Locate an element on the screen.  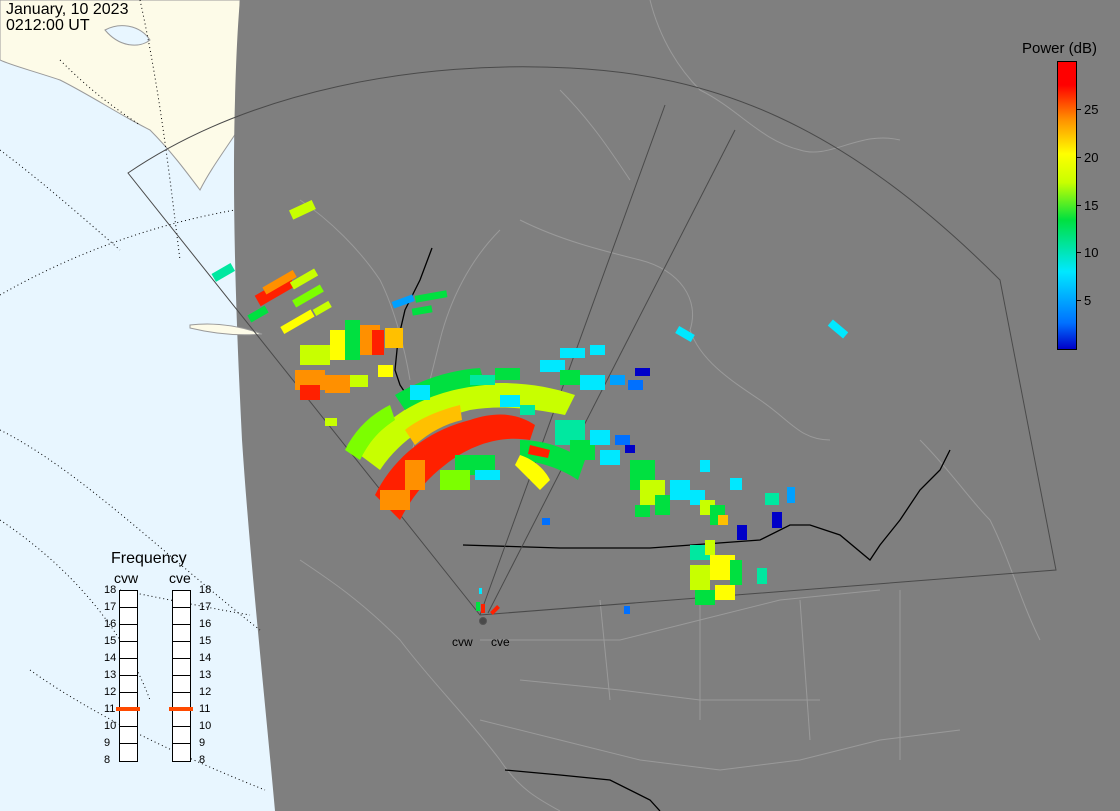
echo-near-radar is located at coordinates (488, 601).